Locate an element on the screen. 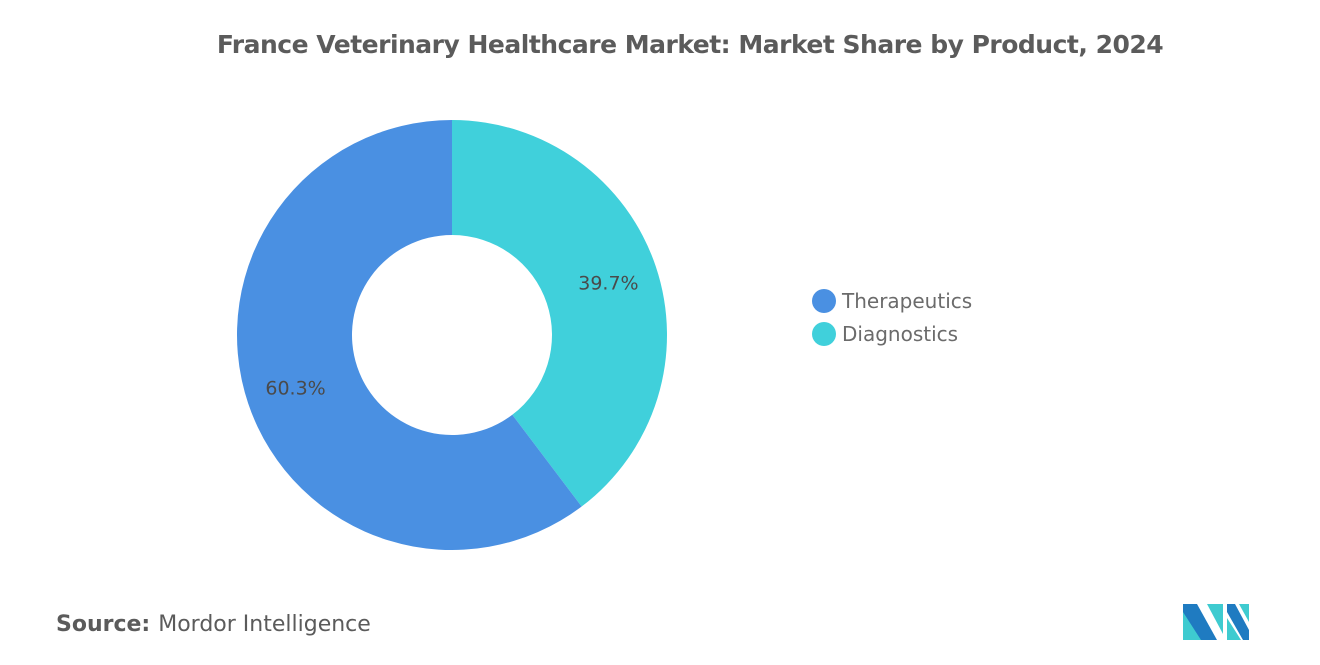 Image resolution: width=1320 pixels, height=665 pixels. source: Source: Mordor Intelligence is located at coordinates (213, 624).